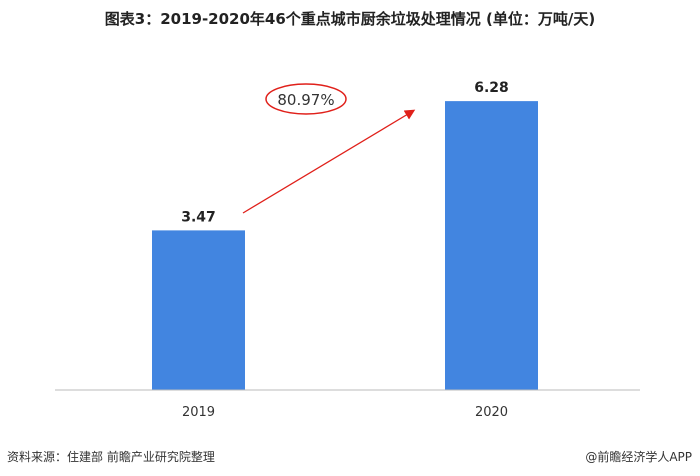 The height and width of the screenshot is (476, 700). I want to click on growth-ellipse, so click(306, 99).